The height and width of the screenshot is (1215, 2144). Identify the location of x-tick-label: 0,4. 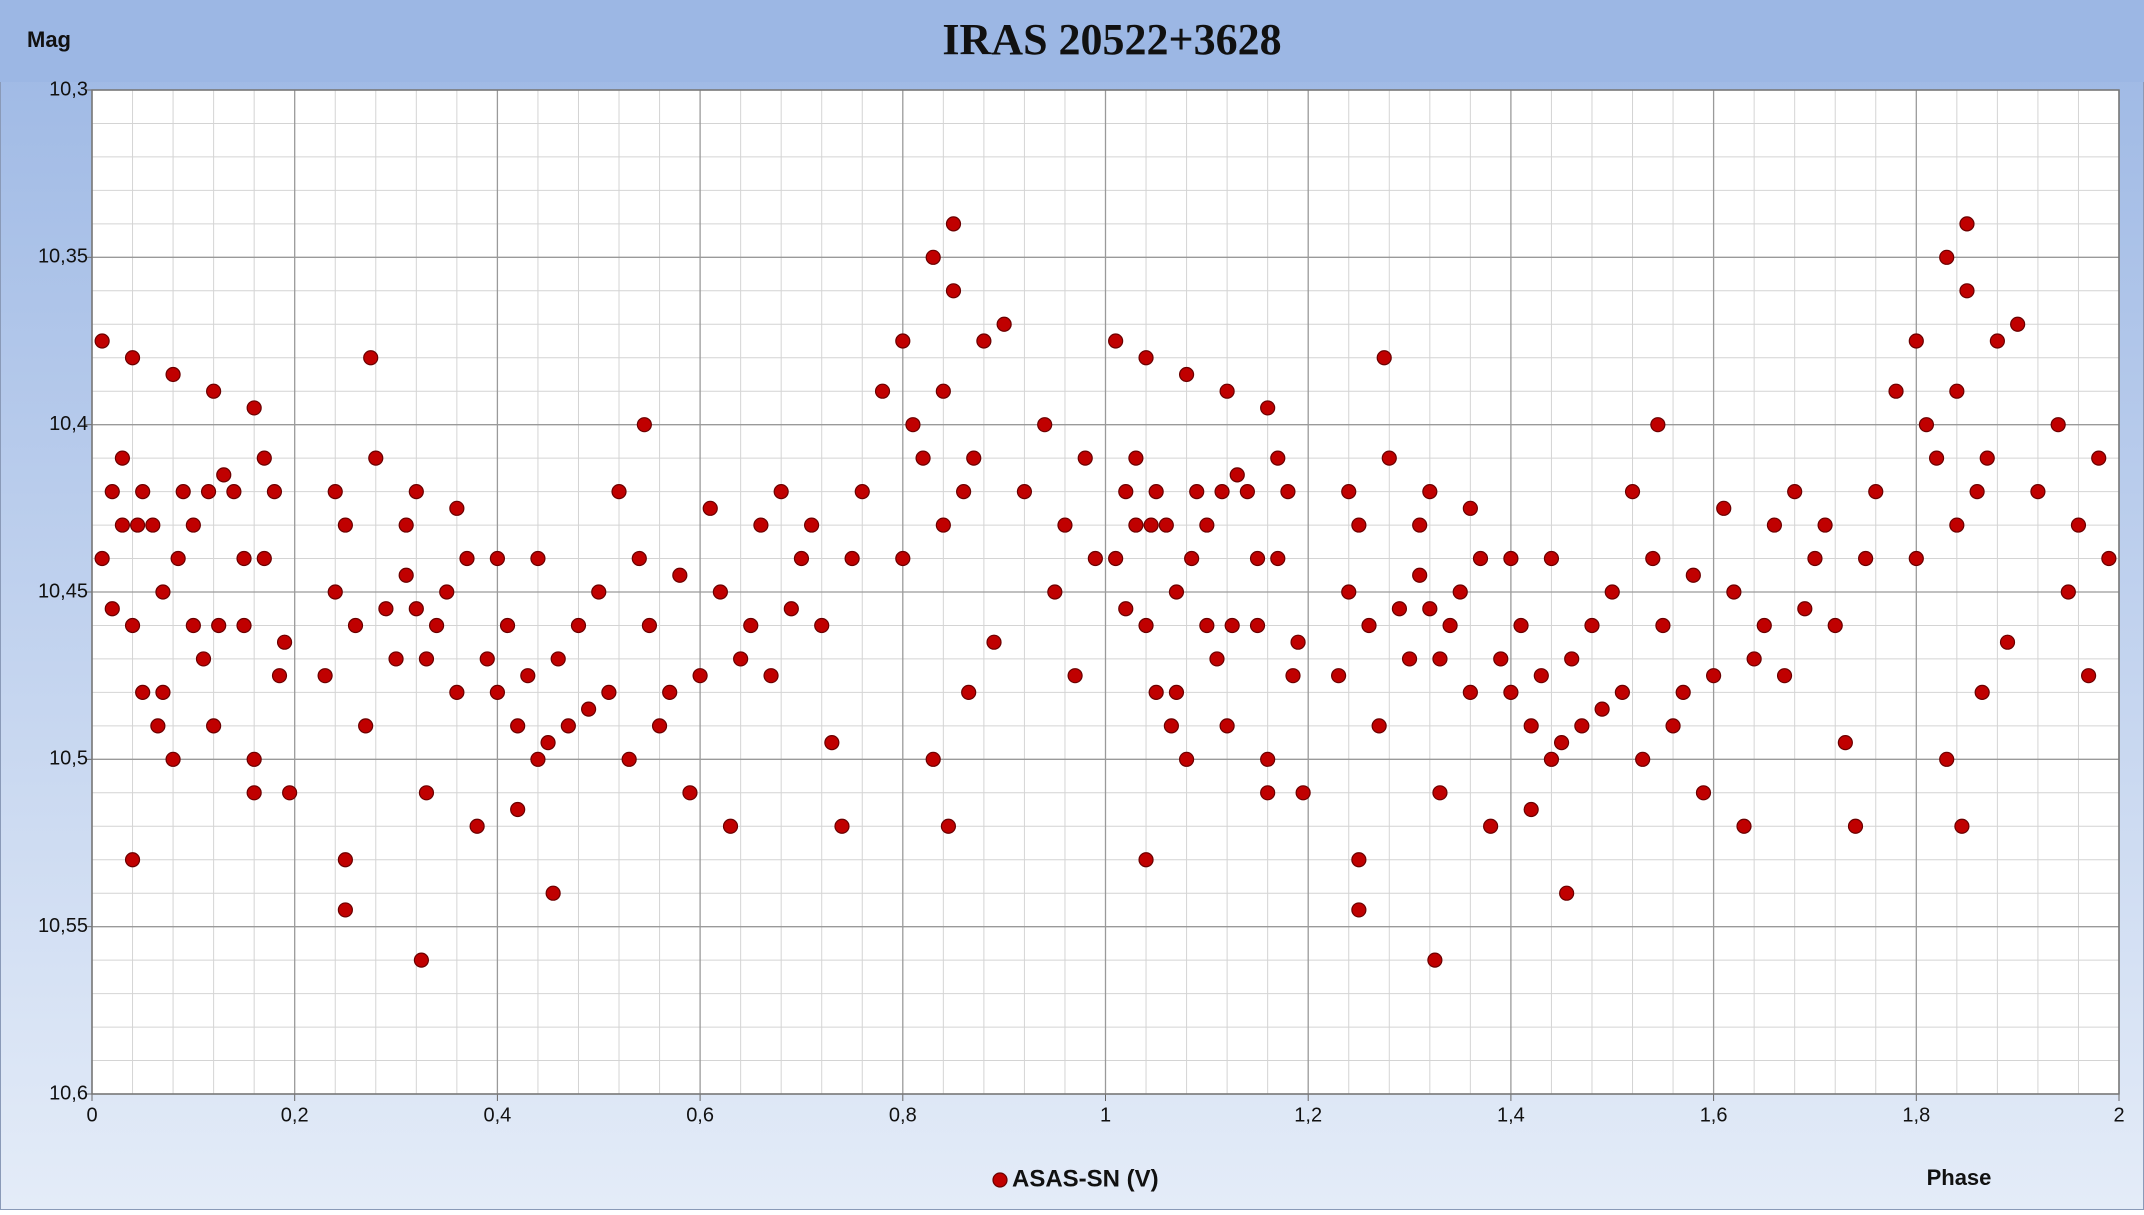
(497, 1115).